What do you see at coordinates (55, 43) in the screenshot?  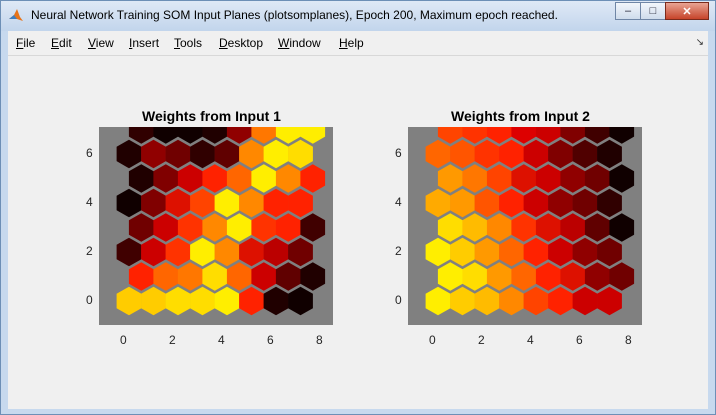 I see `menu-edit-mnemonic: E` at bounding box center [55, 43].